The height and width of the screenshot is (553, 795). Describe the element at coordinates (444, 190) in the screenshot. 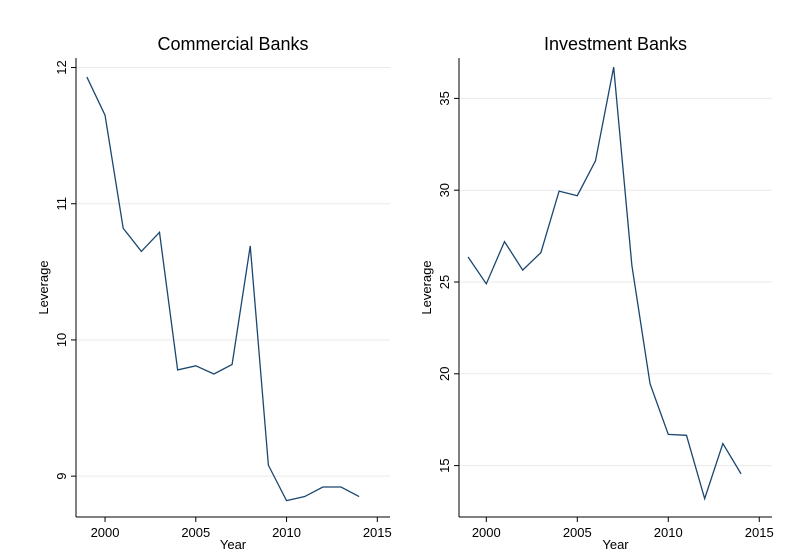

I see `y-tick-label: 30` at that location.